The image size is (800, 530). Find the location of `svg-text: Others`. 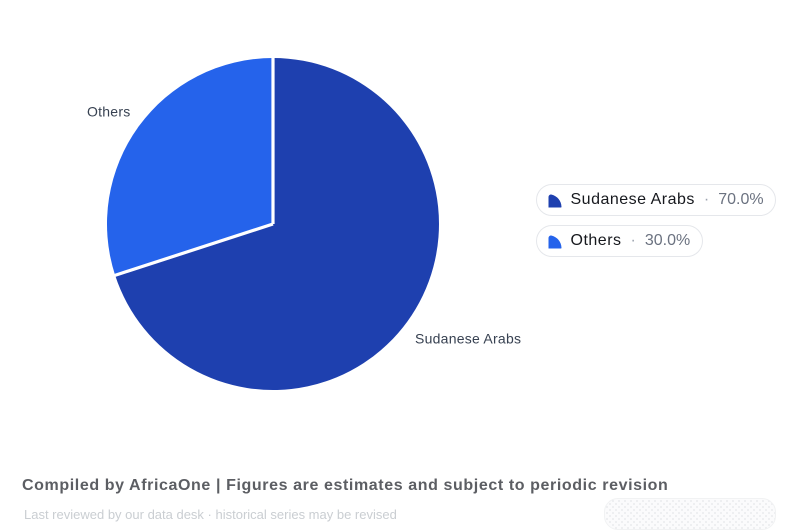

svg-text: Others is located at coordinates (109, 111).